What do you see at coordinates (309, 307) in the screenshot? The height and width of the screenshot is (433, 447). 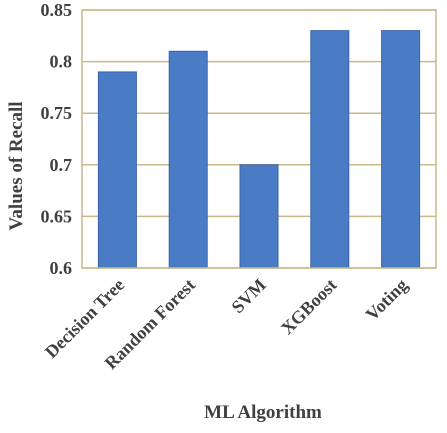 I see `x-tick-label: XGBoost` at bounding box center [309, 307].